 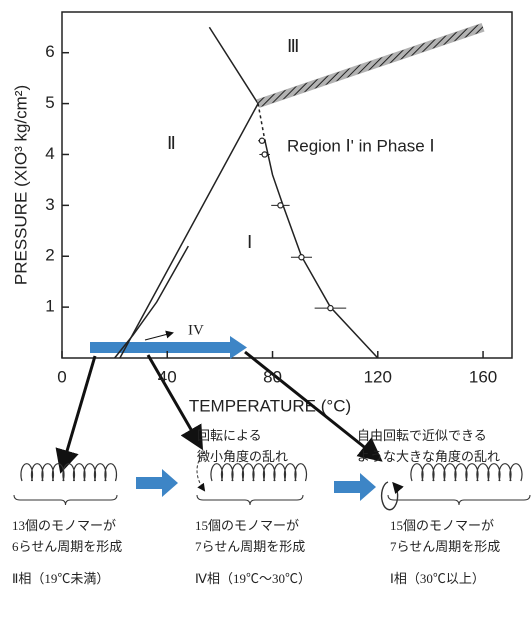 I want to click on region-label: Region Ⅰ' in Phase Ⅰ, so click(x=360, y=145).